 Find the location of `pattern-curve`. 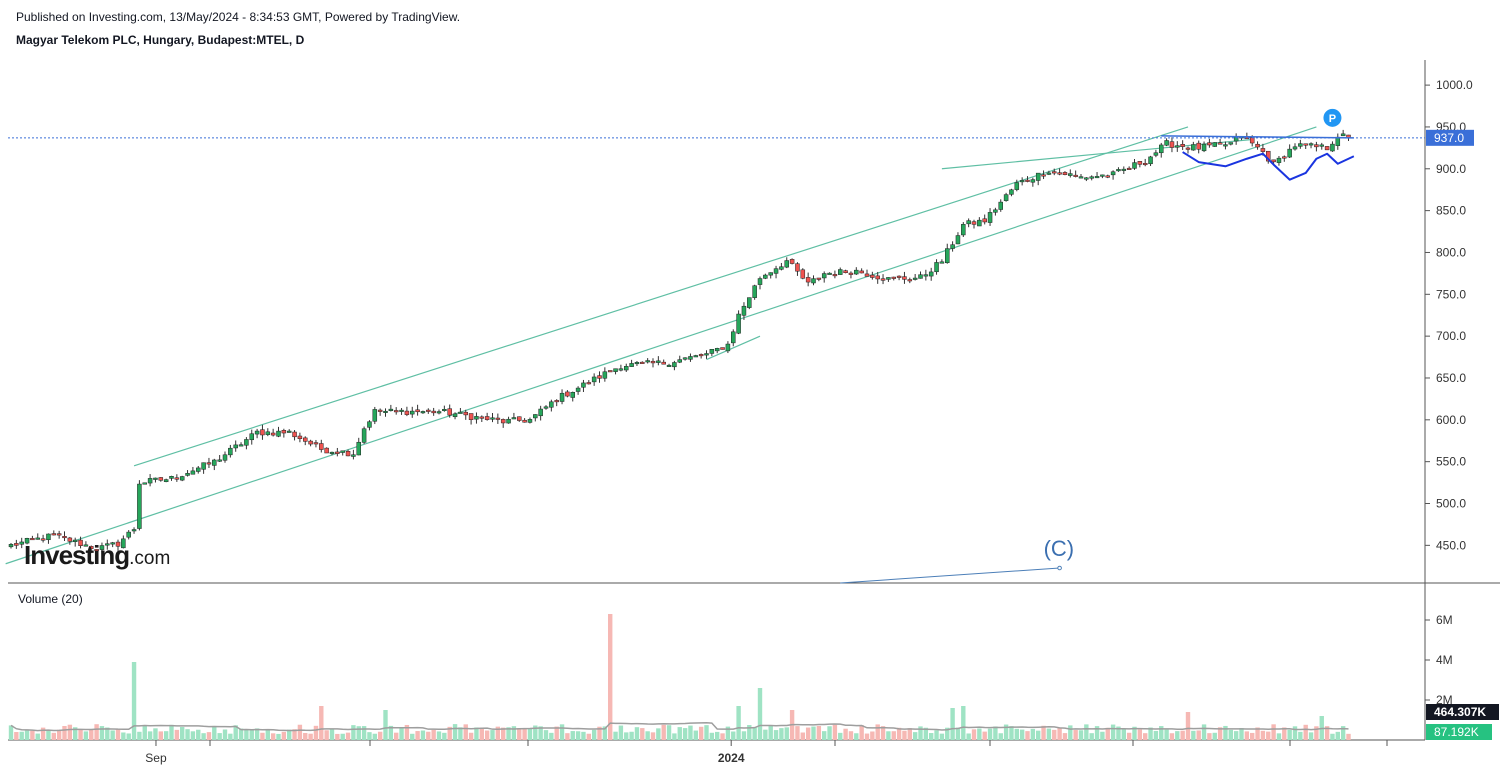

pattern-curve is located at coordinates (1268, 166).